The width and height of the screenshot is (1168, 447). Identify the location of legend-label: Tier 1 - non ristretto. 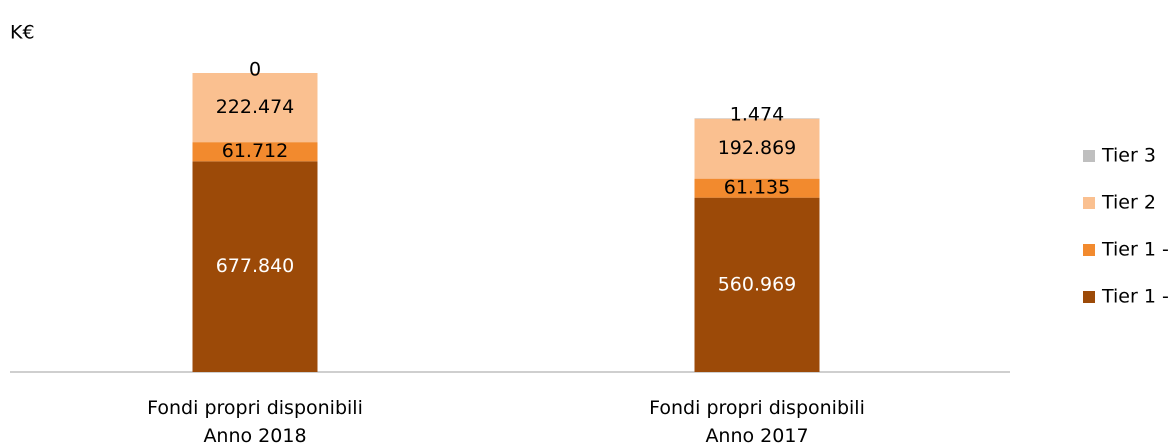
(1134, 297).